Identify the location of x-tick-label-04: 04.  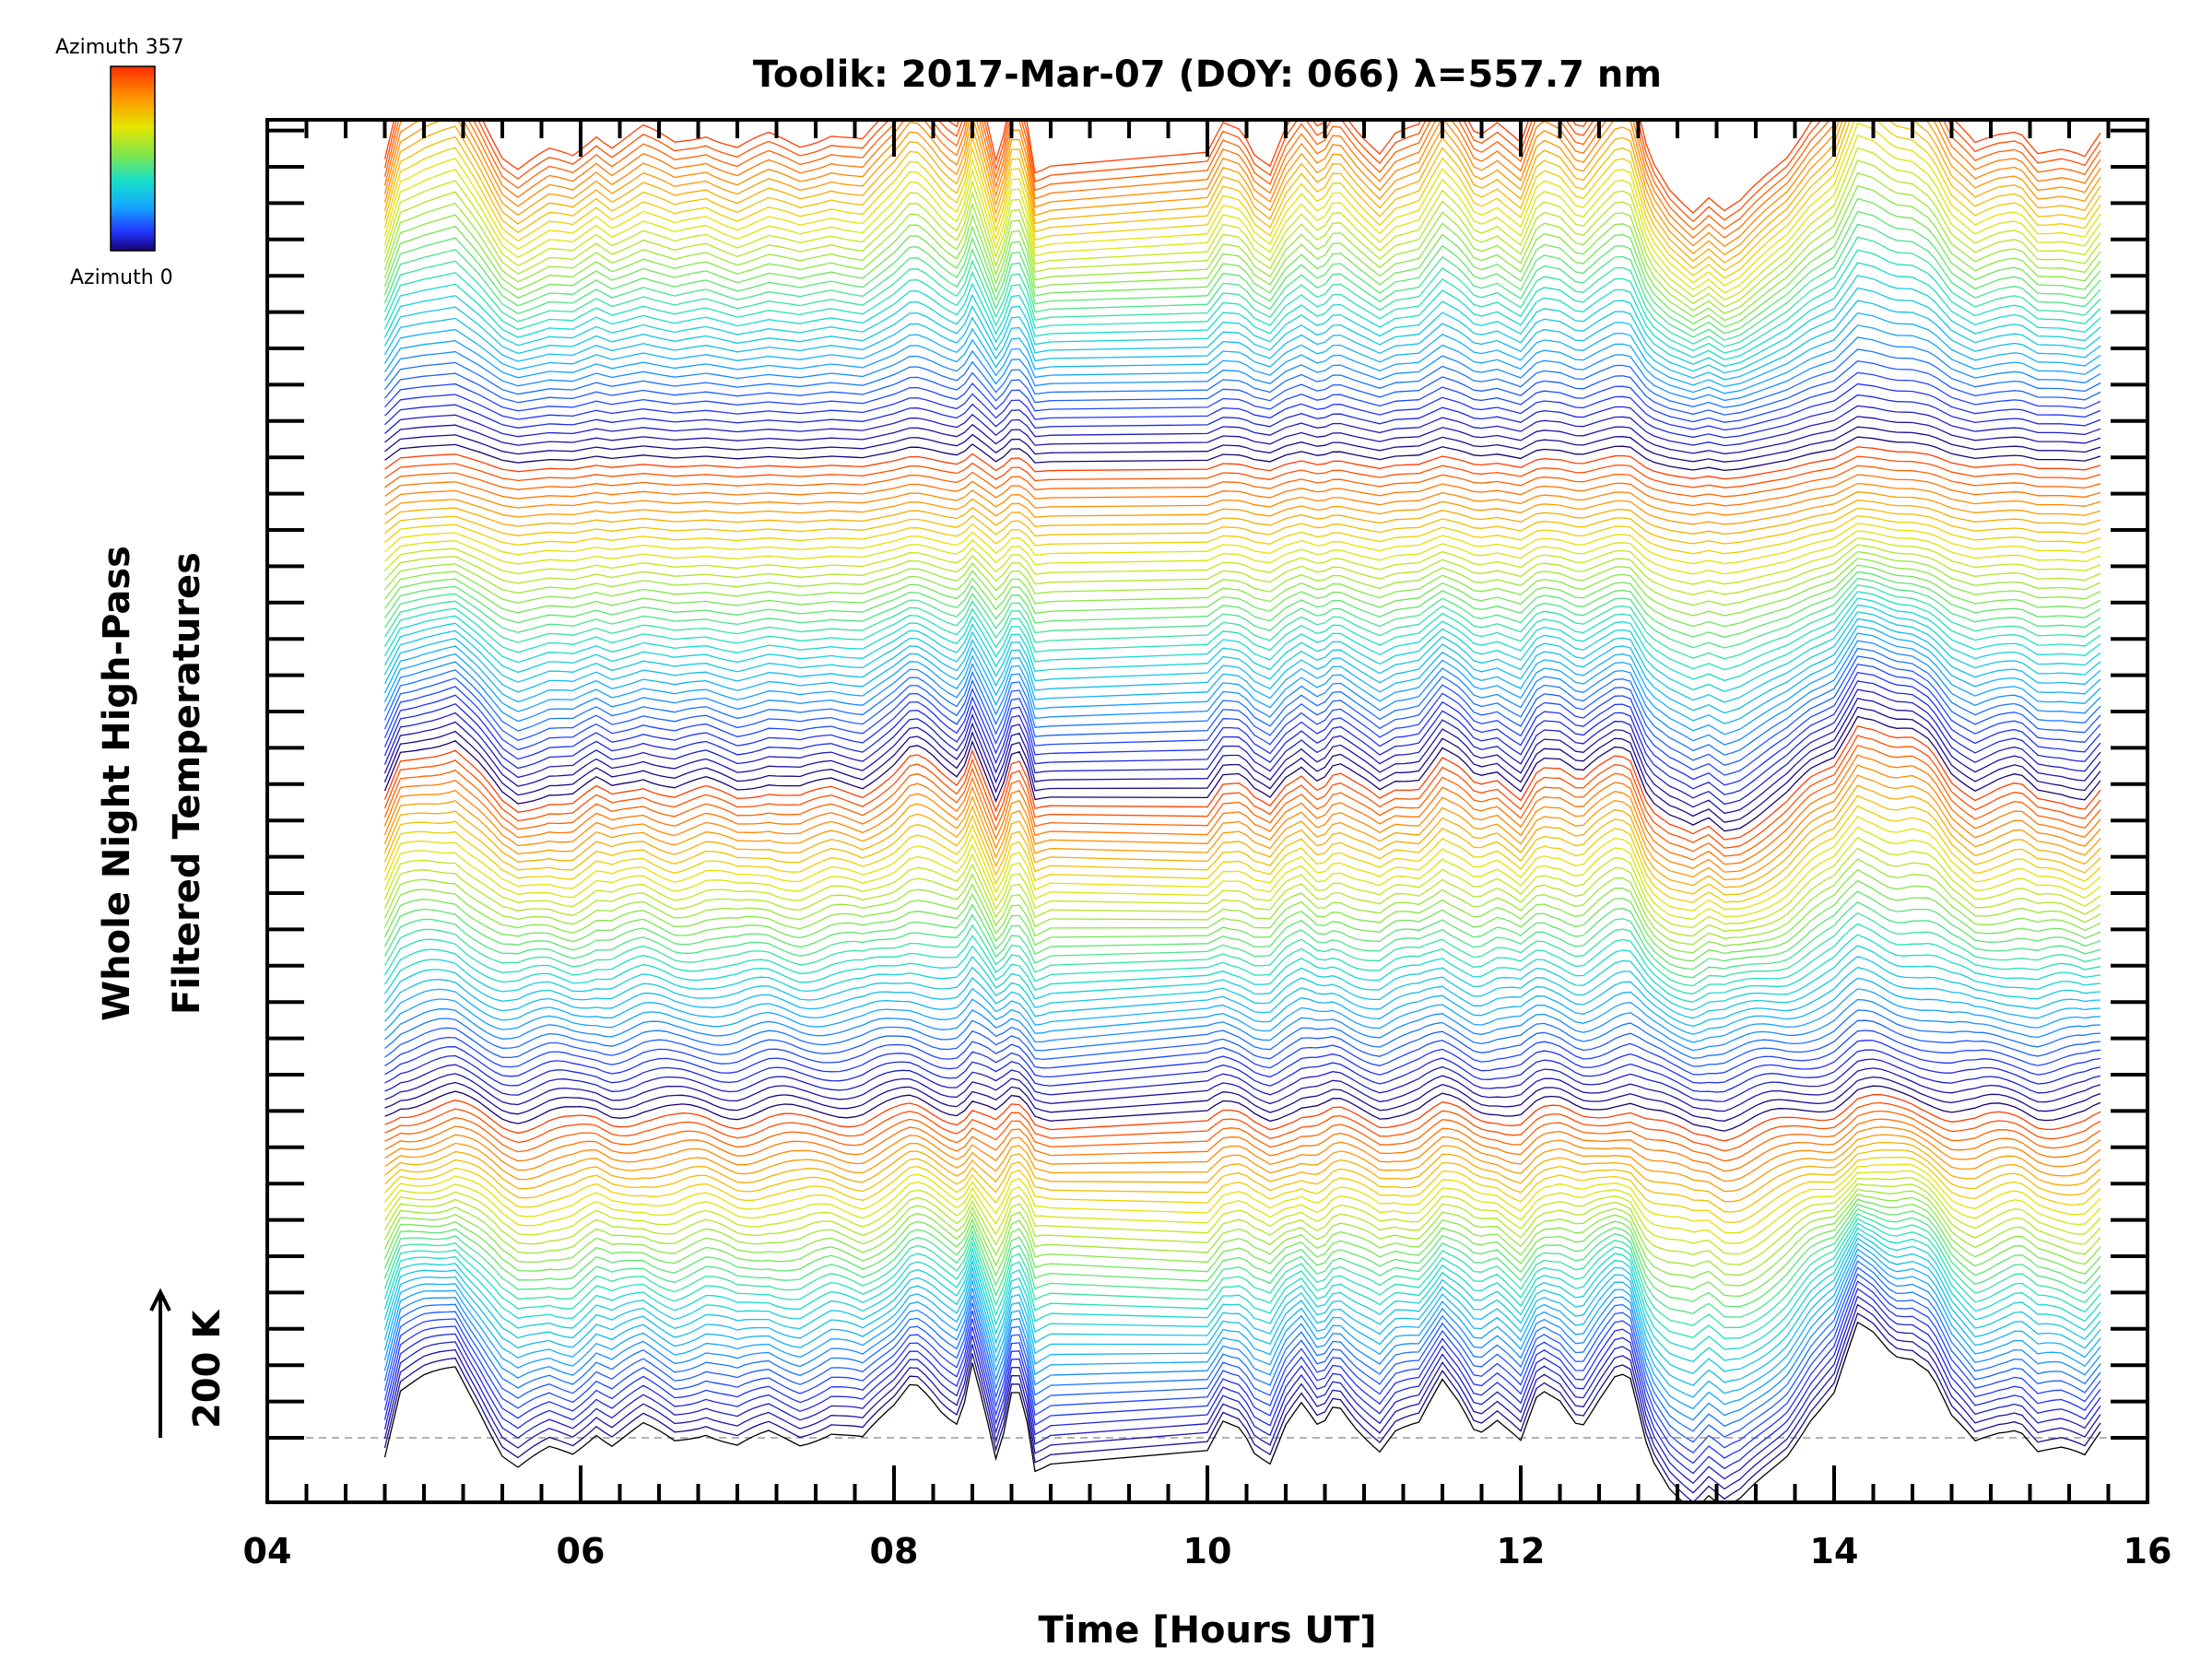
(267, 1551).